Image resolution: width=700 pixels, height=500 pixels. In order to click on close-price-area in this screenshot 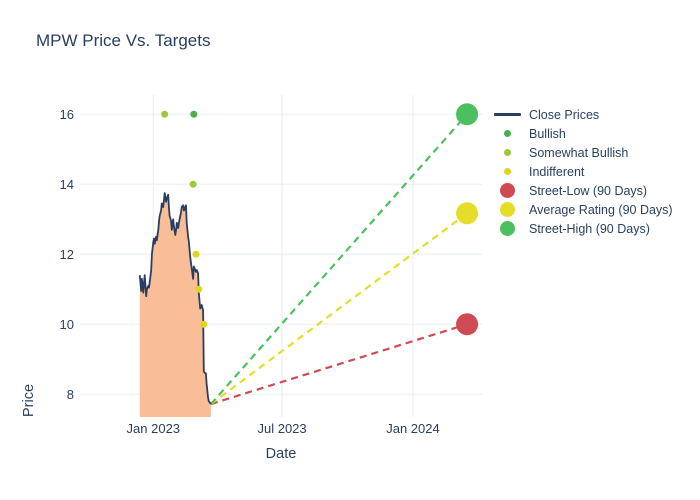, I will do `click(175, 305)`.